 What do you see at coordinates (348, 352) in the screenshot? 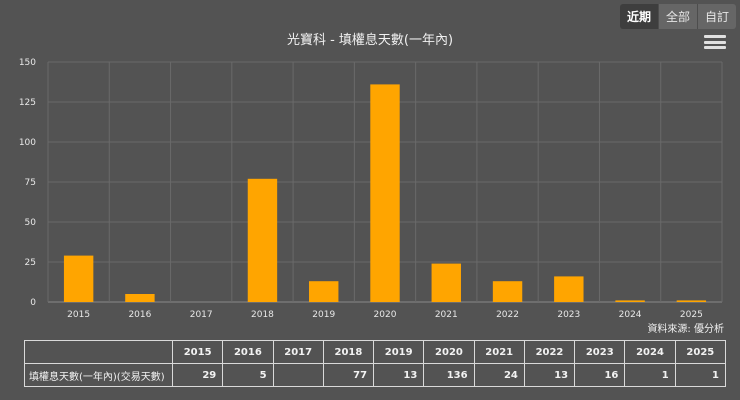
I see `table-header-cell: 2018` at bounding box center [348, 352].